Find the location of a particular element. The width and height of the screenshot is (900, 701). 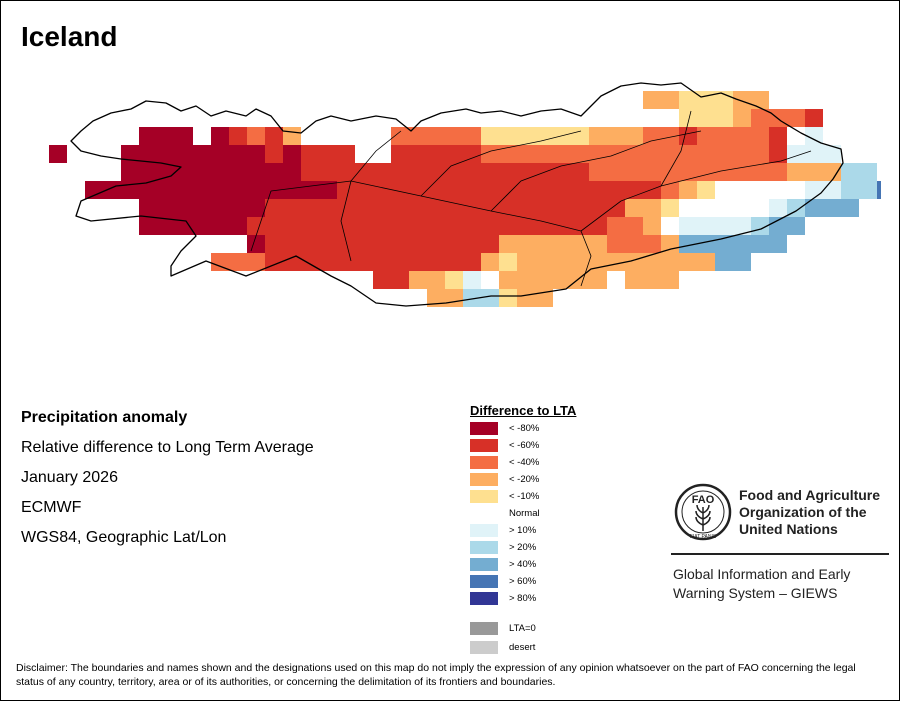

legend-item: < -40% is located at coordinates (540, 462).